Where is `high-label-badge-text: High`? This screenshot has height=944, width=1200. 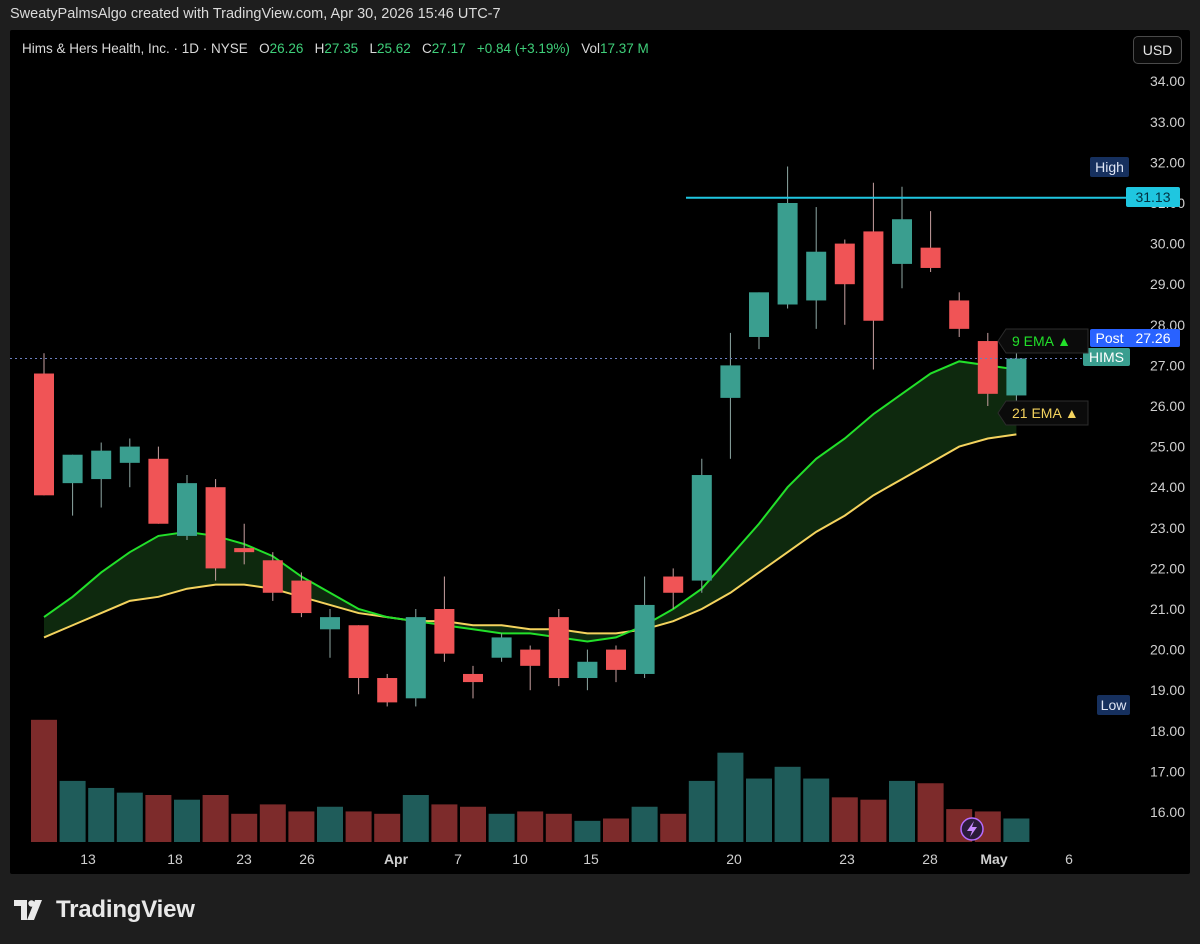 high-label-badge-text: High is located at coordinates (1109, 167).